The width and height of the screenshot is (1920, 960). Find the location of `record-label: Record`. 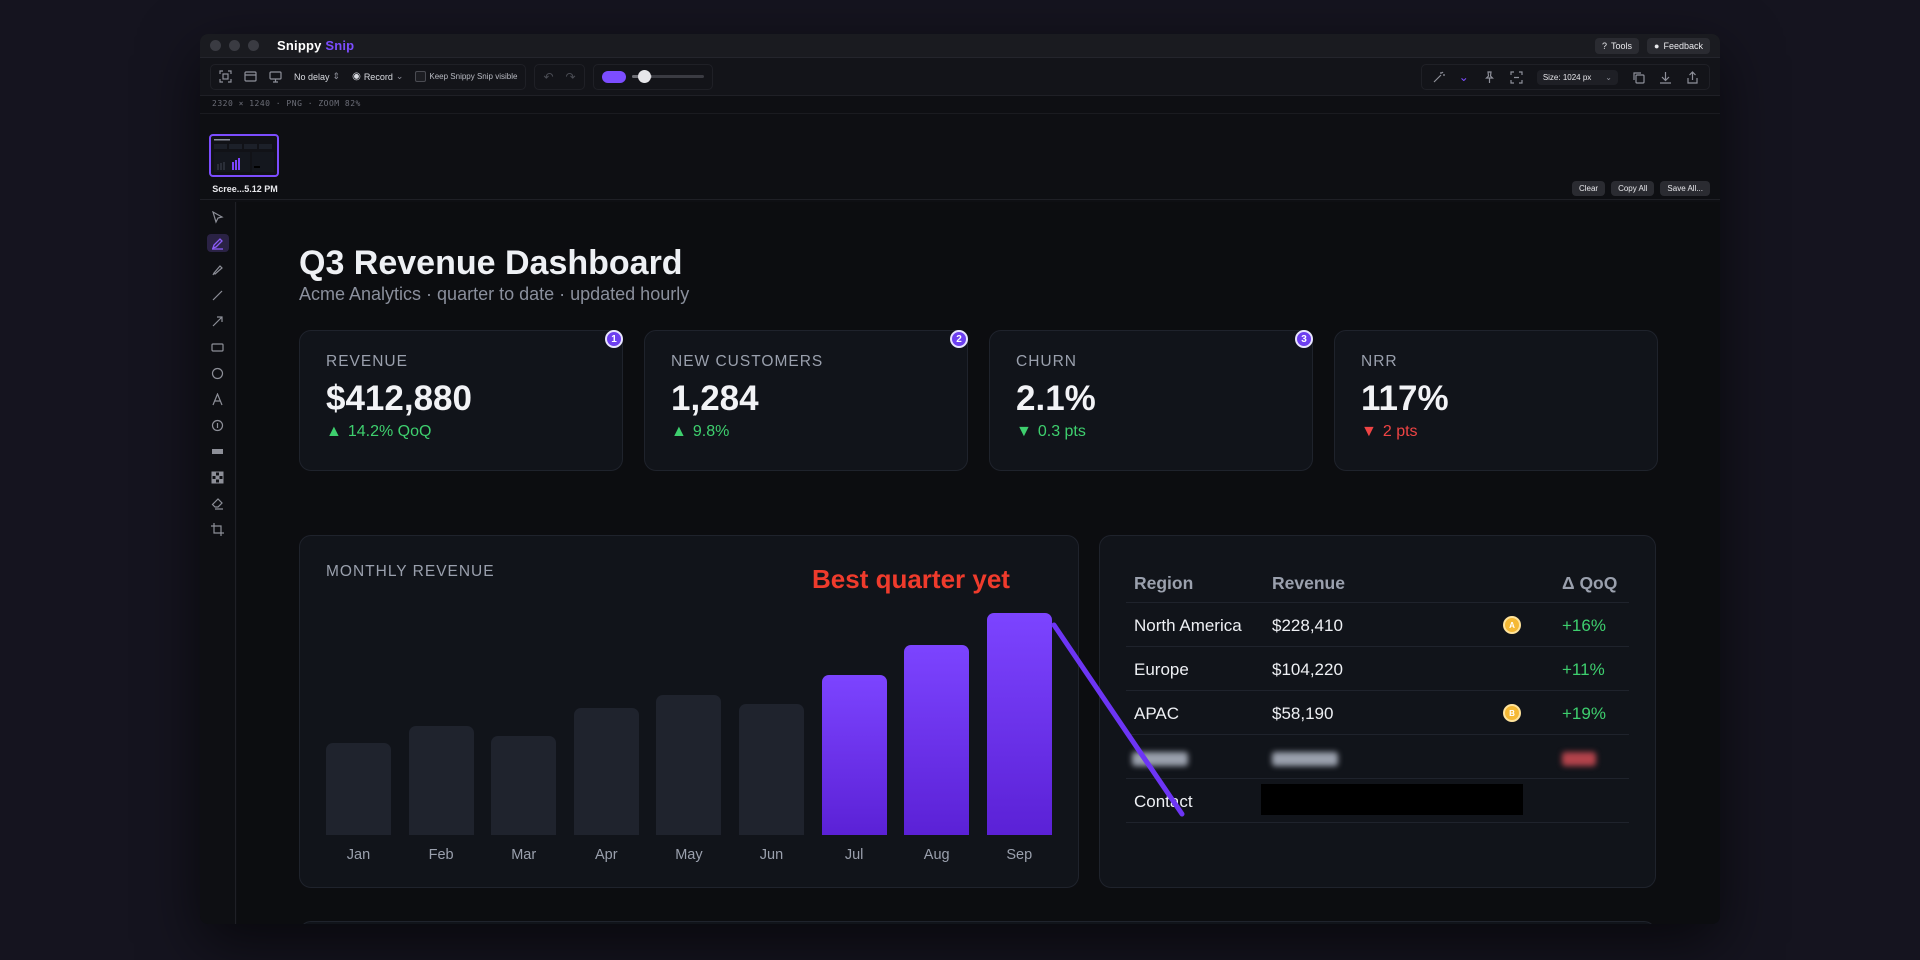

record-label: Record is located at coordinates (378, 76).